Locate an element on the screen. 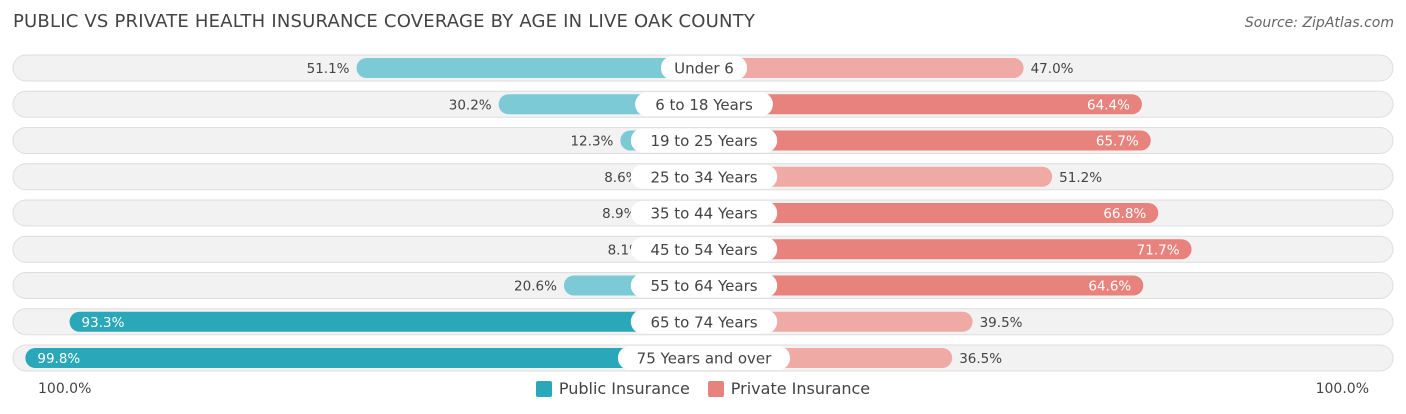 This screenshot has height=414, width=1406. source-label: Source: ZipAtlas.com is located at coordinates (1319, 23).